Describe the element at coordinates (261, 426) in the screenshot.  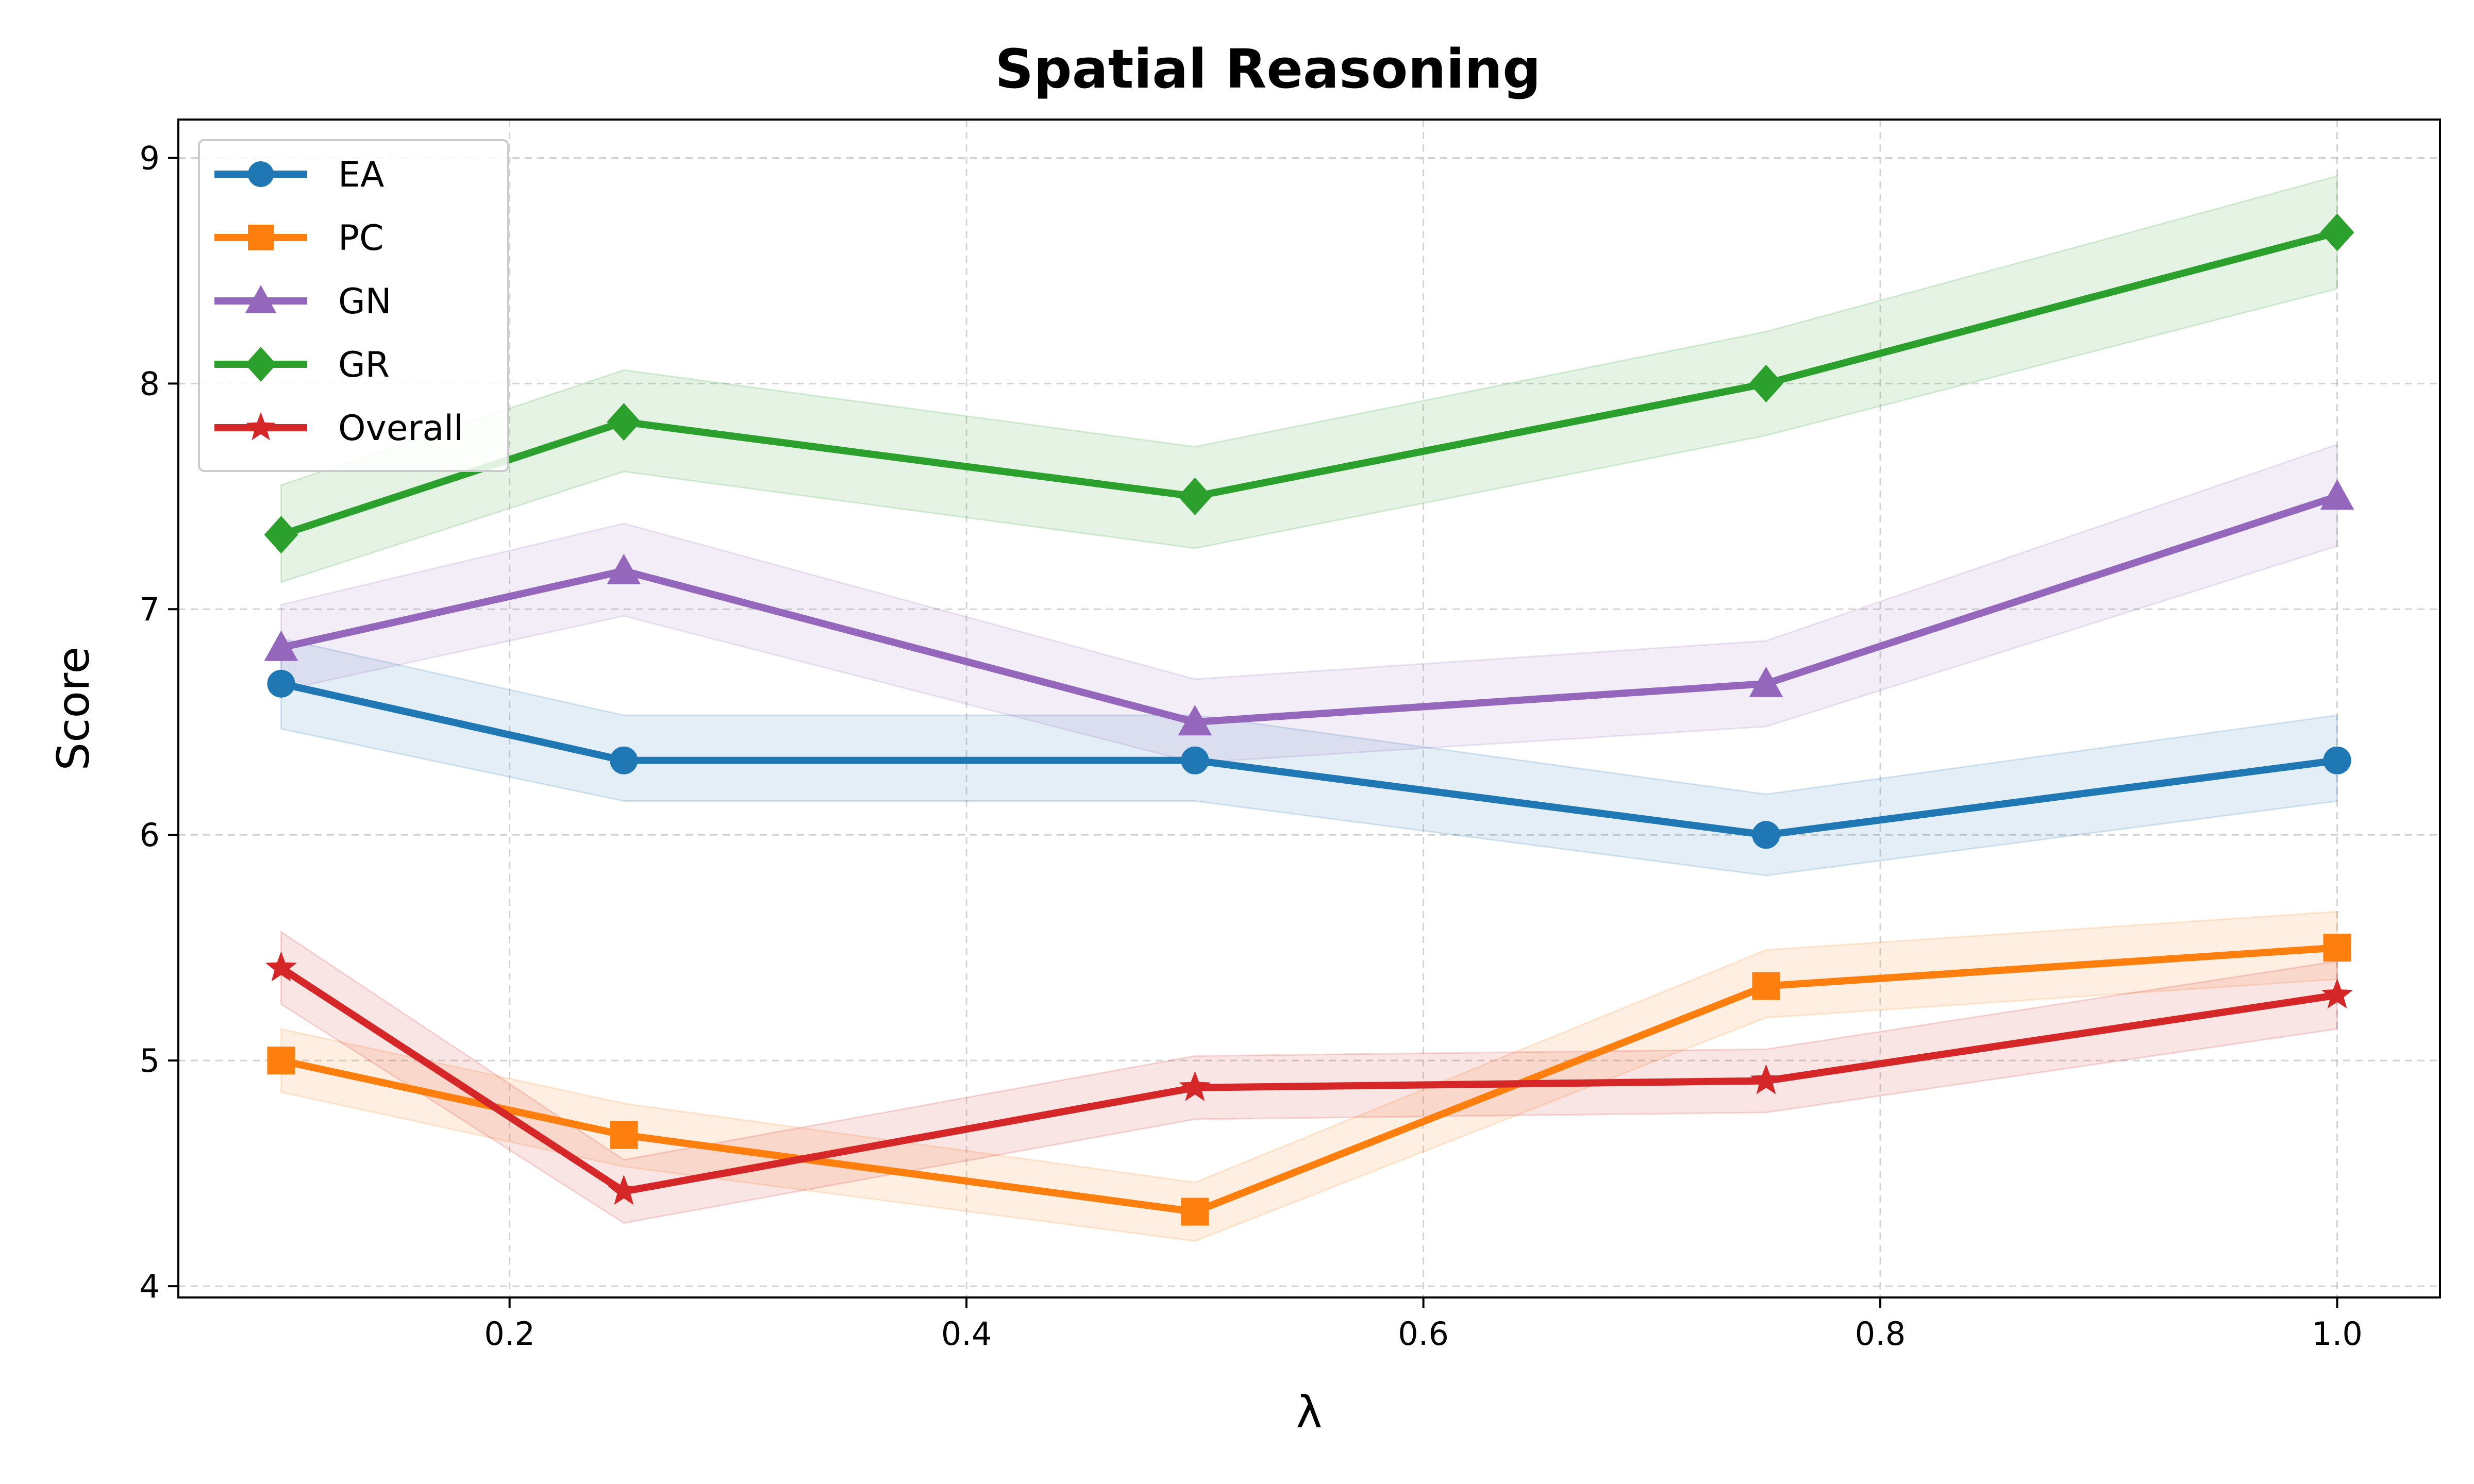
I see `legend-marker-overall` at that location.